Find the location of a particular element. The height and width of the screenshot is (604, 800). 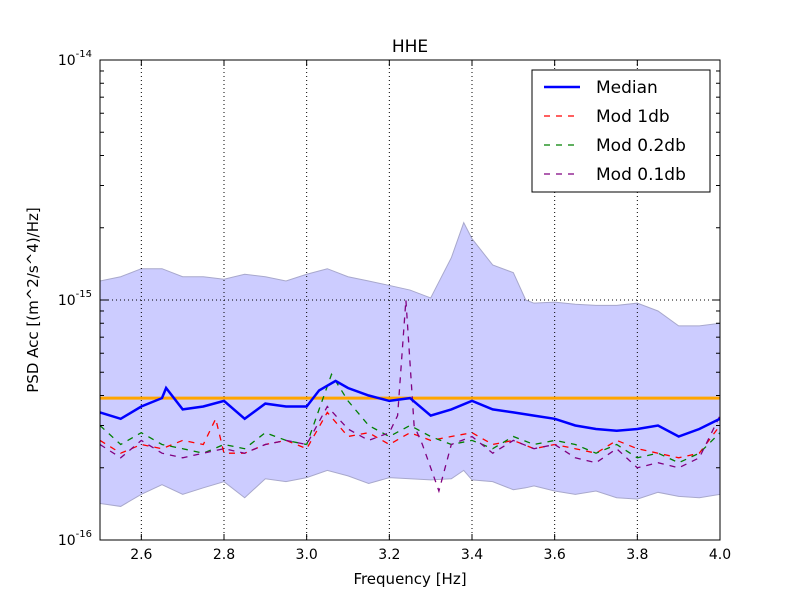

legend-label: Mod 0.1db is located at coordinates (641, 175).